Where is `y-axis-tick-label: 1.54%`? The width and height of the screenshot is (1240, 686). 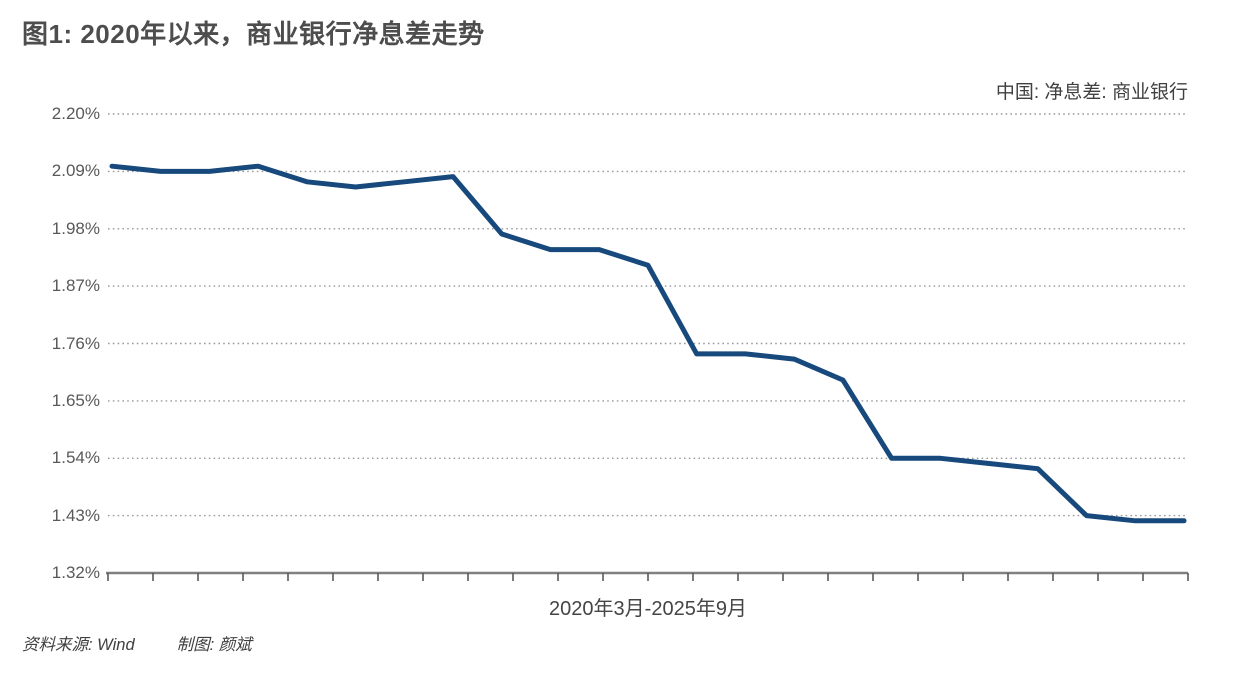
y-axis-tick-label: 1.54% is located at coordinates (75, 457).